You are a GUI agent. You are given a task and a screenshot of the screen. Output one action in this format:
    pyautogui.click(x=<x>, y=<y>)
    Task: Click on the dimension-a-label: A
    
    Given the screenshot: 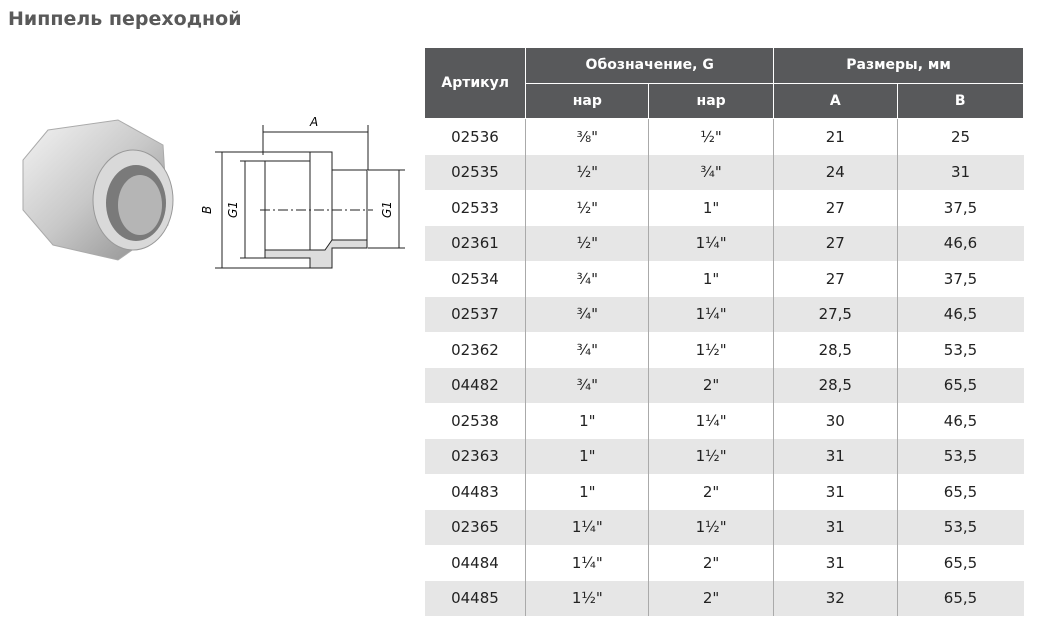 What is the action you would take?
    pyautogui.click(x=313, y=122)
    